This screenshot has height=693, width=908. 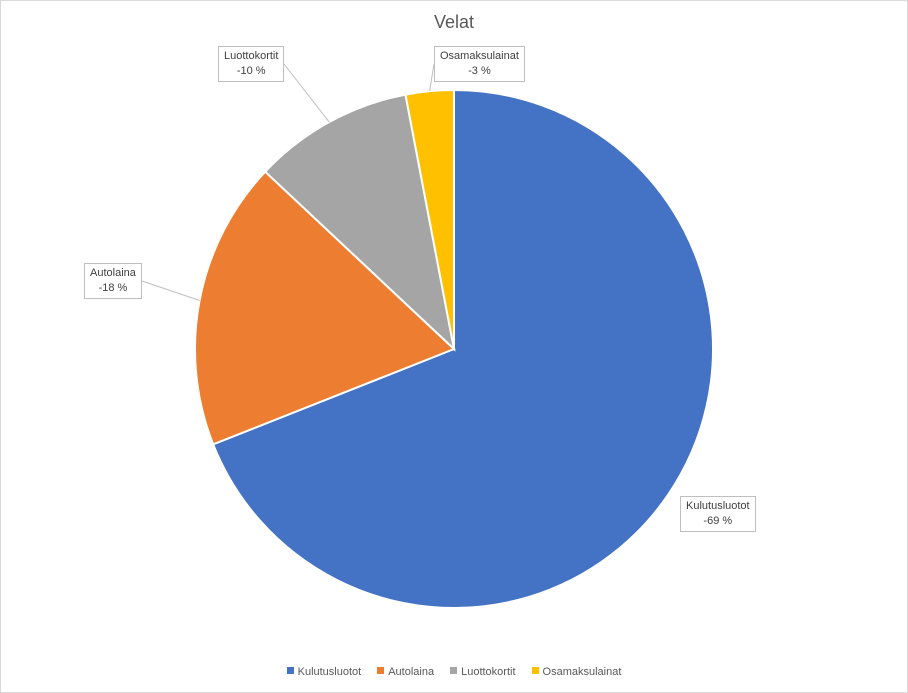 What do you see at coordinates (479, 64) in the screenshot?
I see `data-label-osamaksulainat: Osamaksulainat -3 %` at bounding box center [479, 64].